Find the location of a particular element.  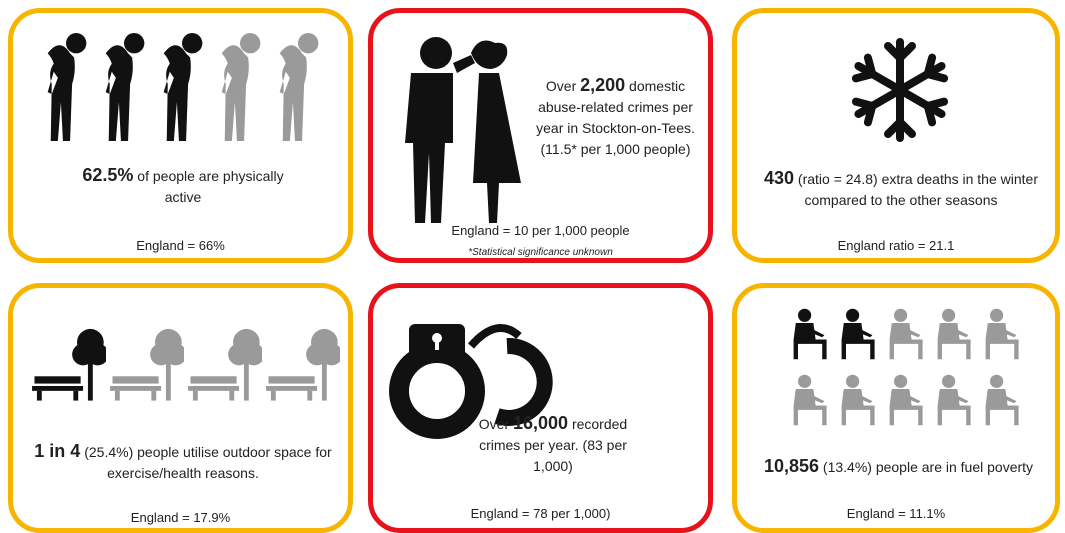

text: of people are physically active is located at coordinates (208, 186).